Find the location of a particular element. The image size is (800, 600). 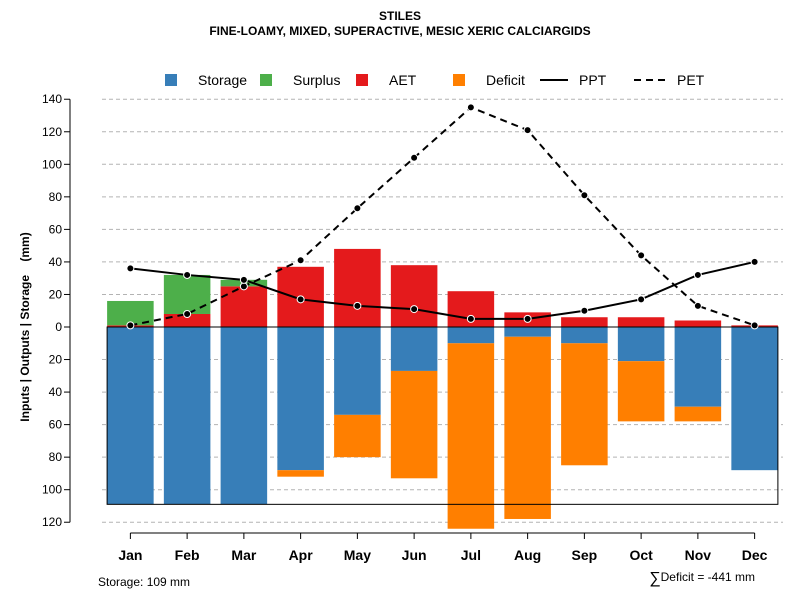

x-tick-label-mar: Mar is located at coordinates (243, 555).